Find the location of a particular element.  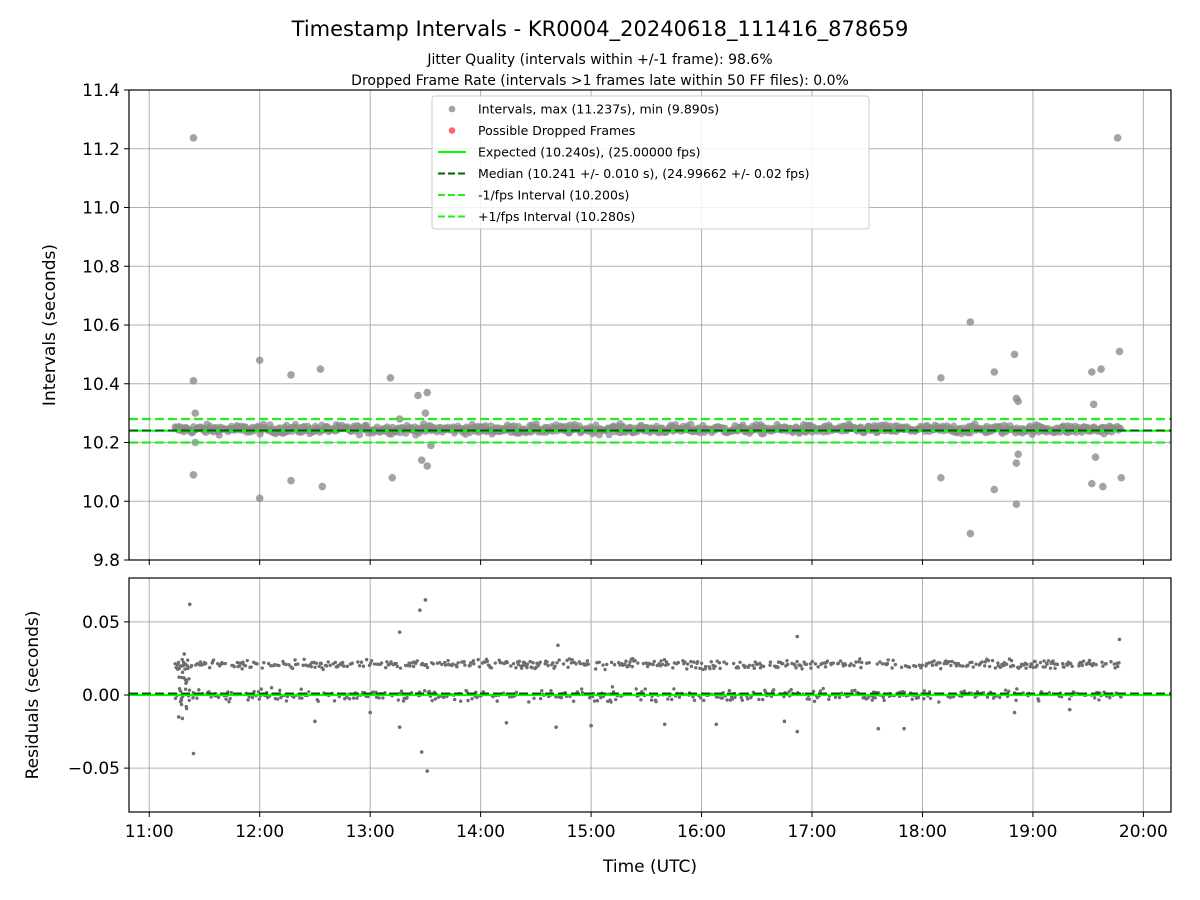

top-y-tick-label: 11.0 is located at coordinates (101, 209).